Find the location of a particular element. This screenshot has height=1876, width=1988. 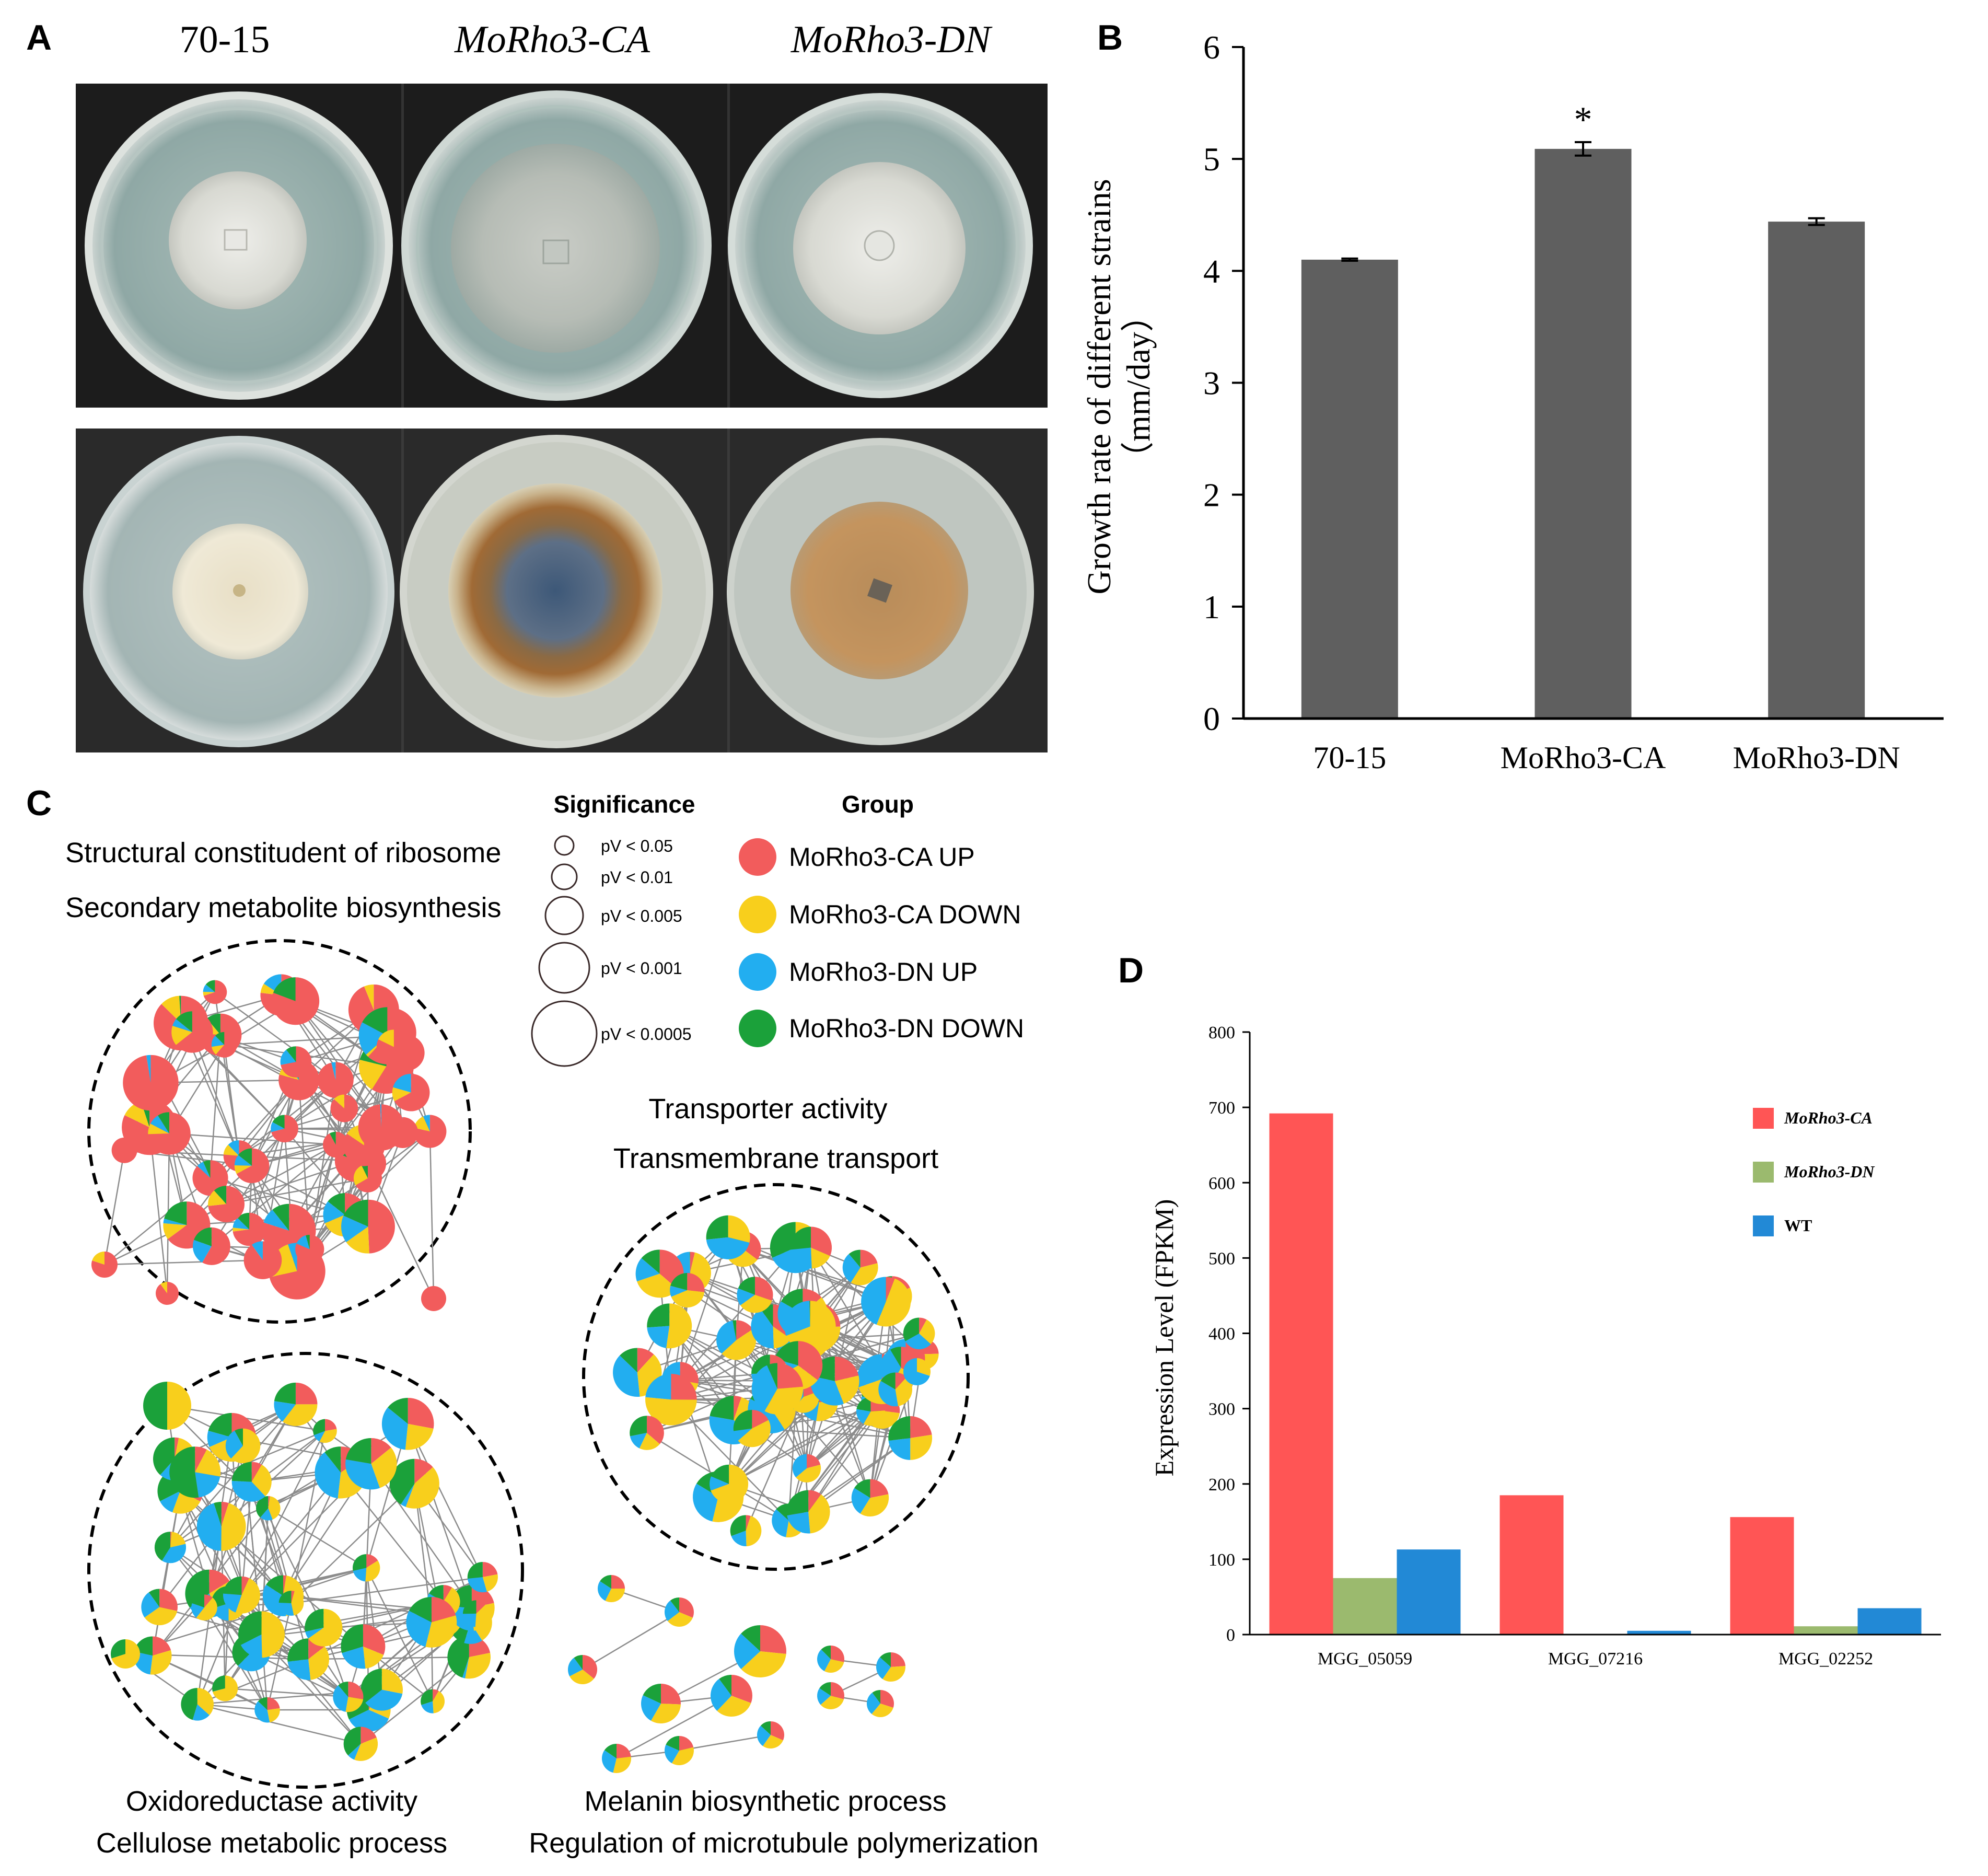

chart-d-y-axis-label: Expression Level (FPKM) is located at coordinates (1164, 1338).